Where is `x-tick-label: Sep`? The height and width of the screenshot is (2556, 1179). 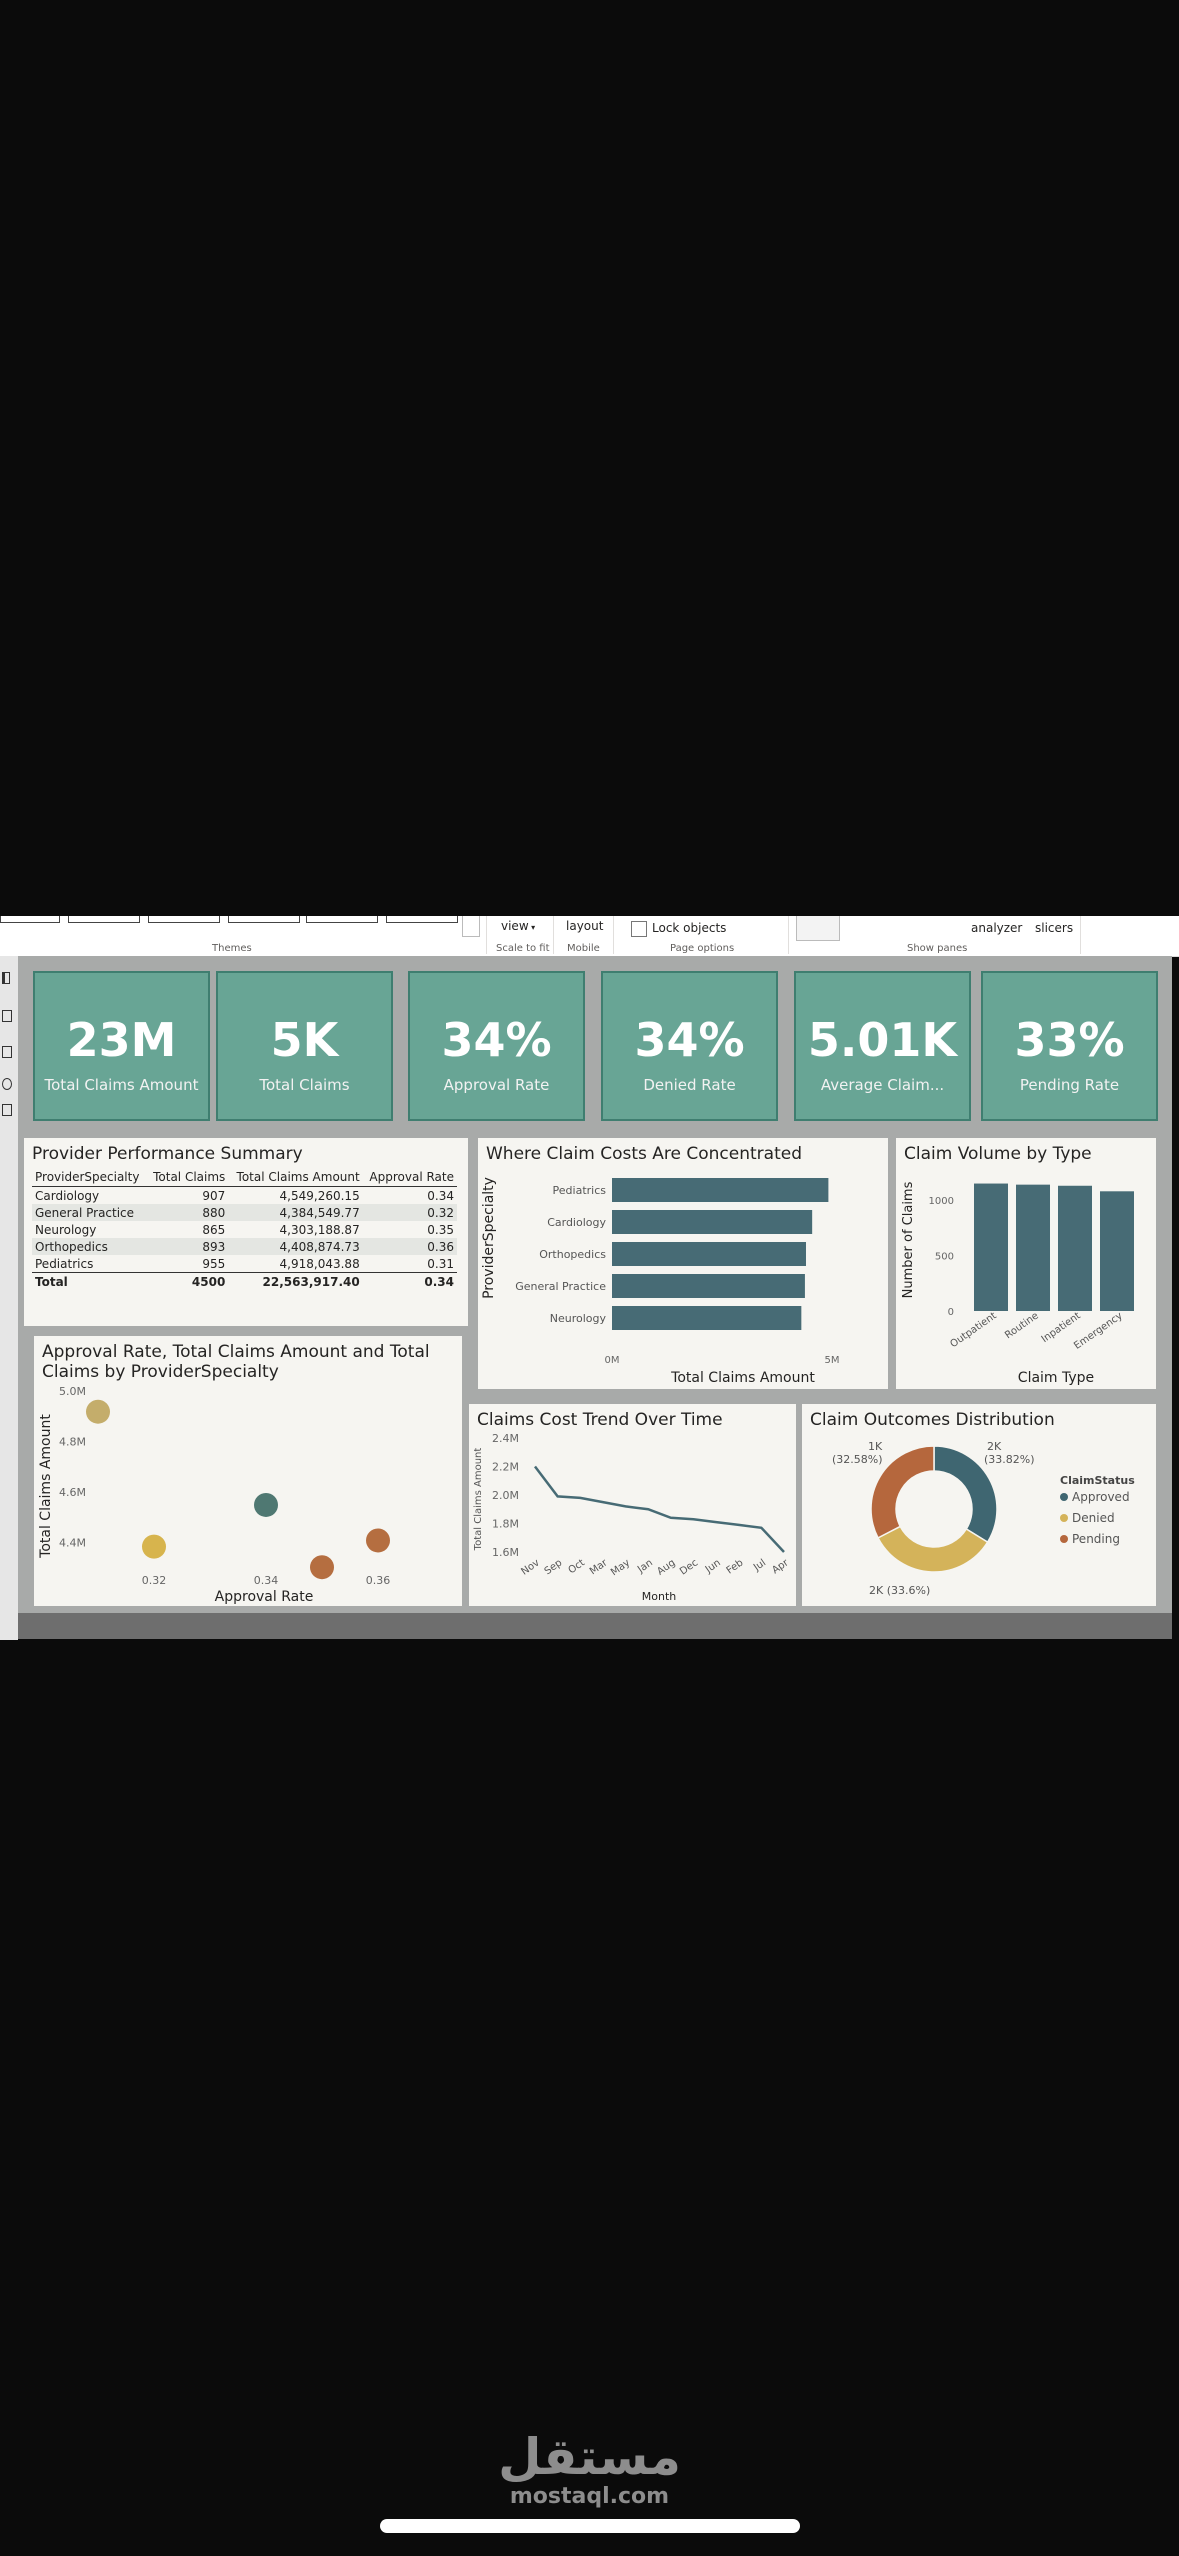 x-tick-label: Sep is located at coordinates (554, 1567).